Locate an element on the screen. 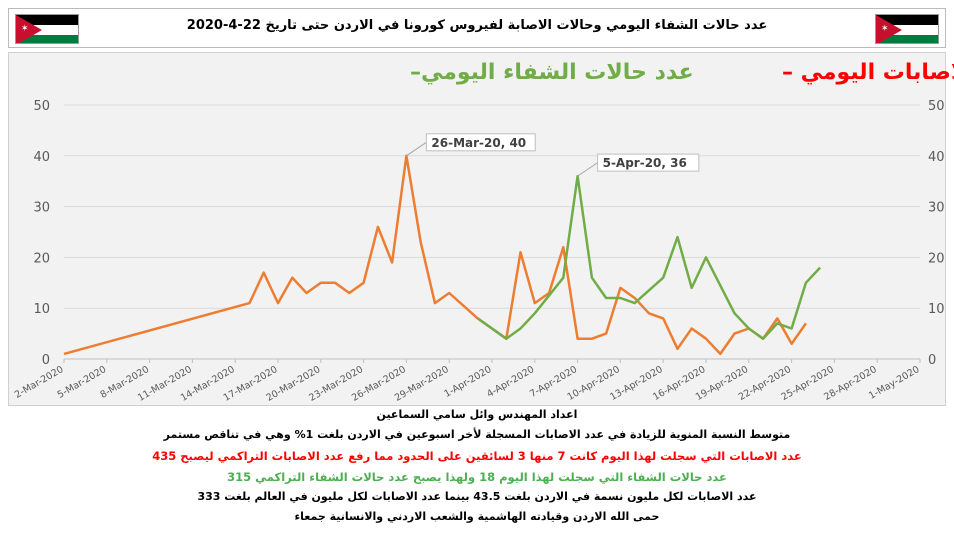 This screenshot has height=548, width=954. y-tick-label-right: 30 is located at coordinates (936, 208).